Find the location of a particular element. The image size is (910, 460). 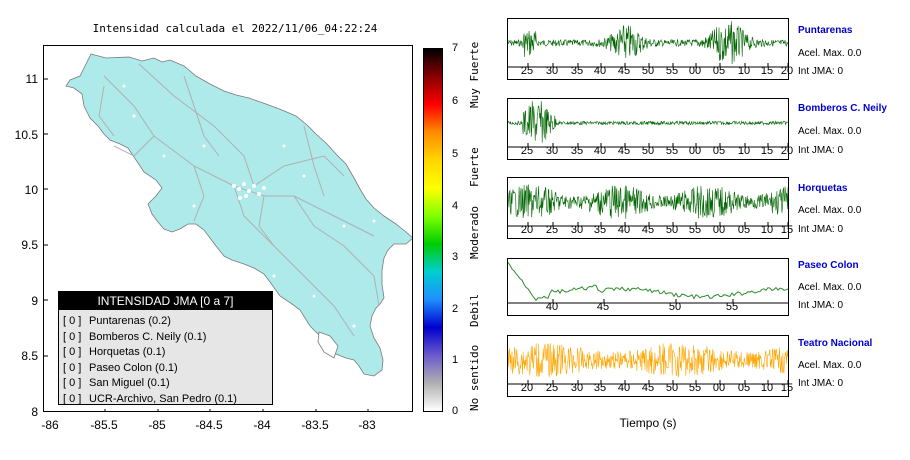

colorbar-tick: 1 is located at coordinates (455, 360).